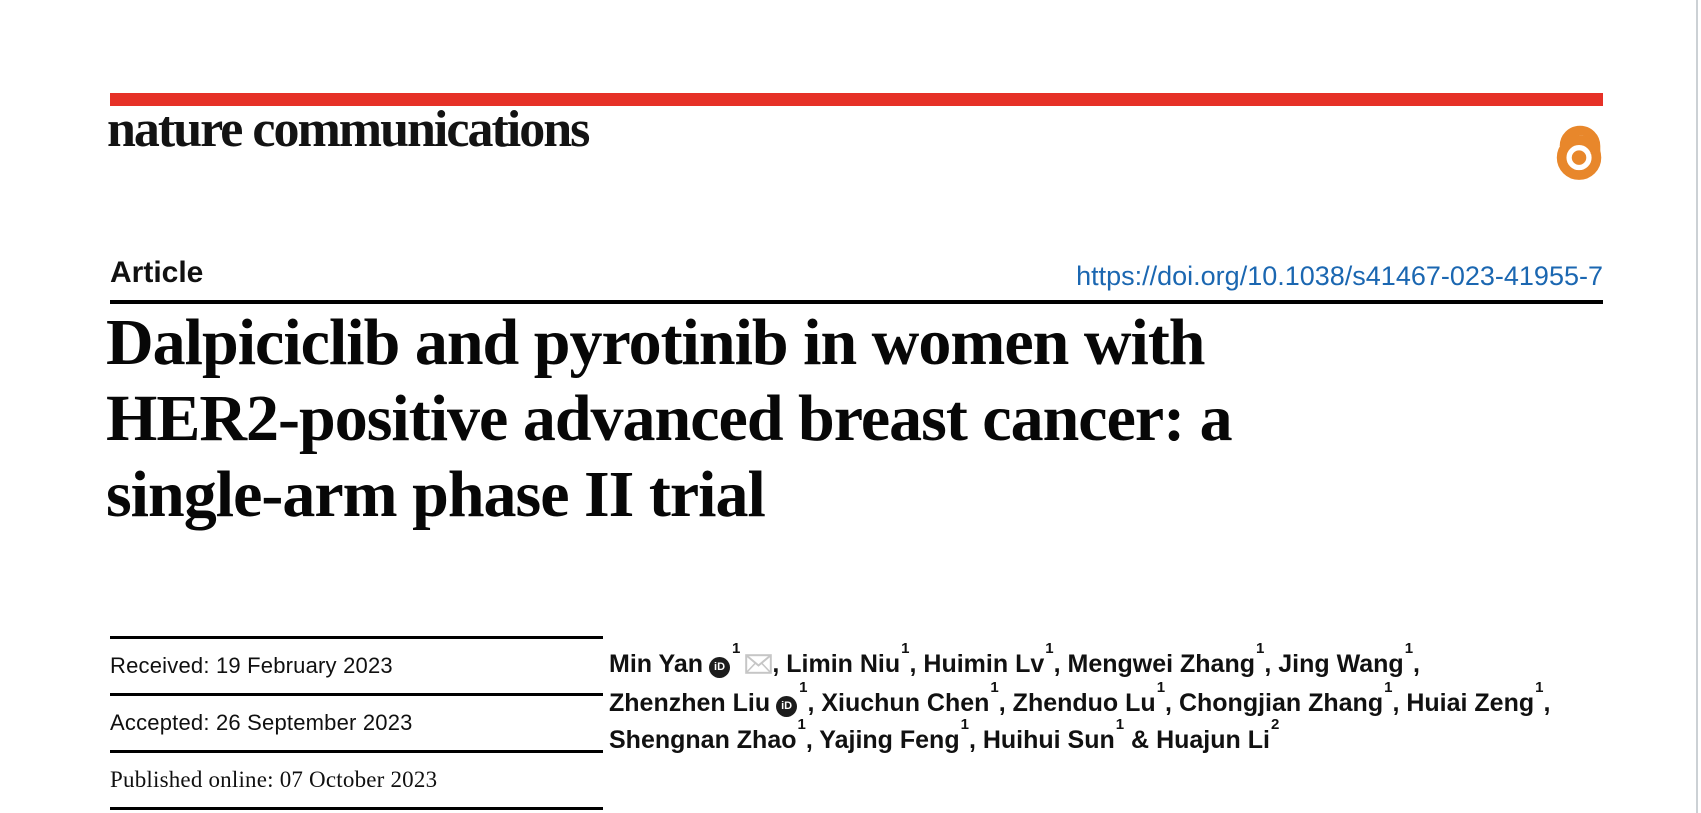 The height and width of the screenshot is (813, 1701). Describe the element at coordinates (703, 740) in the screenshot. I see `author-name: Shengnan Zhao` at that location.